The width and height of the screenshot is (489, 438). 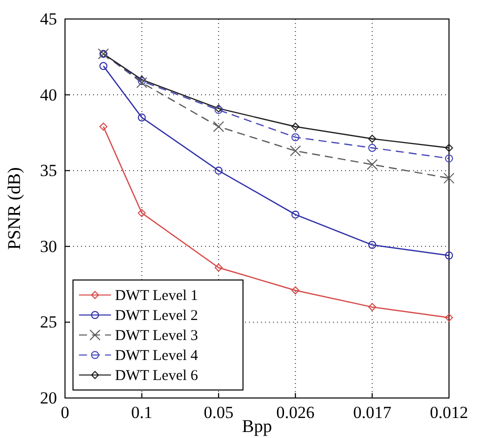 I want to click on y-tick-label: 45, so click(x=48, y=18).